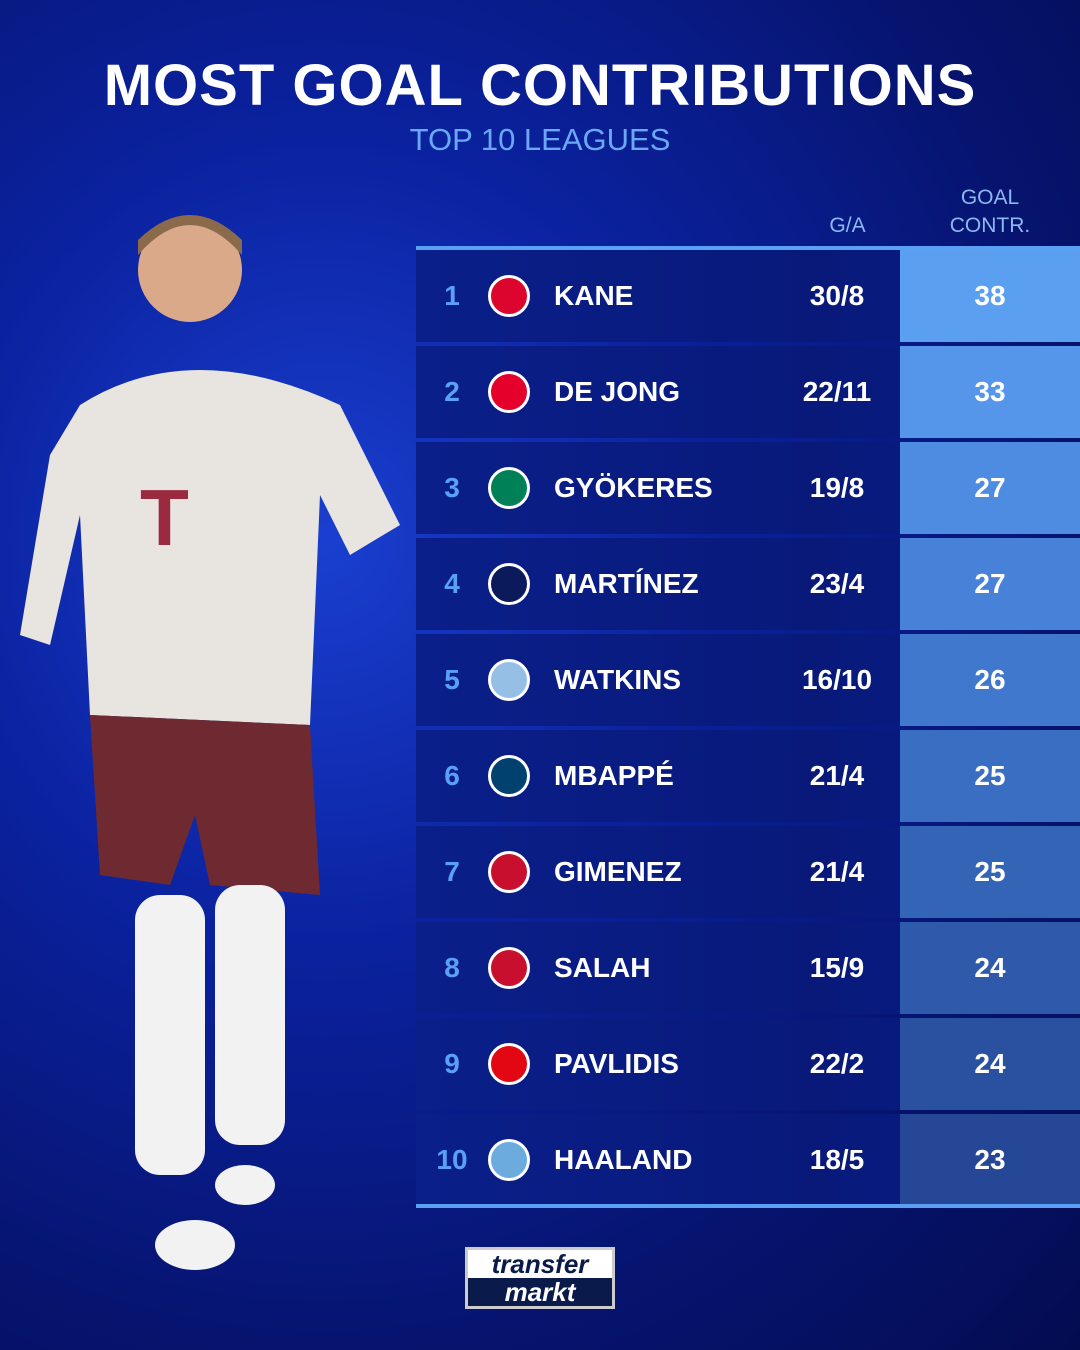 The height and width of the screenshot is (1350, 1080). Describe the element at coordinates (602, 967) in the screenshot. I see `player-name: SALAH` at that location.